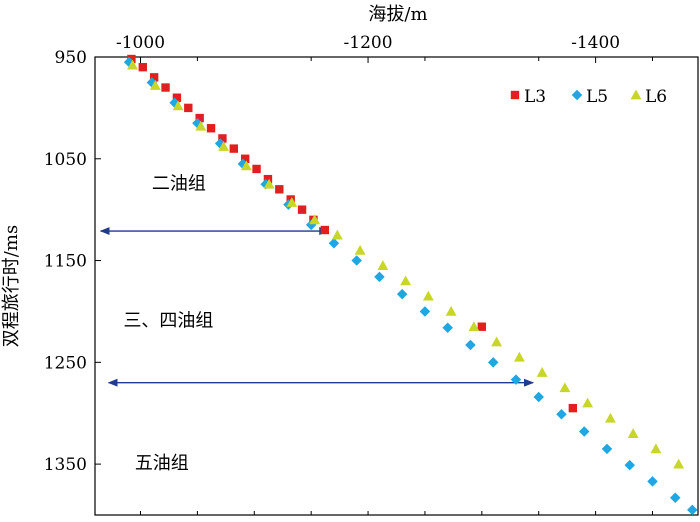 The width and height of the screenshot is (700, 522). I want to click on annotation-label: 二油组, so click(179, 183).